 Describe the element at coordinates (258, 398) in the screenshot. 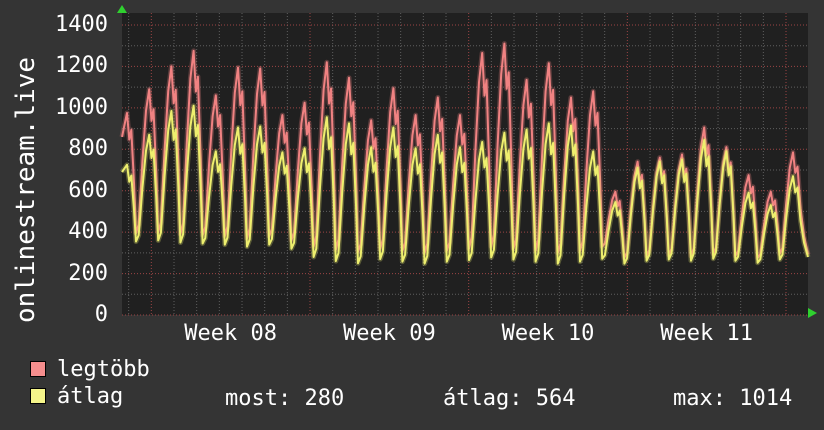

I see `stat-most-label: most:` at that location.